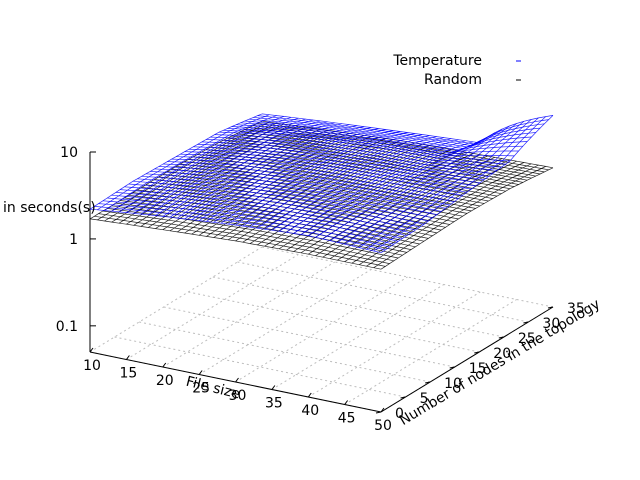 The width and height of the screenshot is (640, 480). I want to click on y-tick-label-10: 10, so click(453, 384).